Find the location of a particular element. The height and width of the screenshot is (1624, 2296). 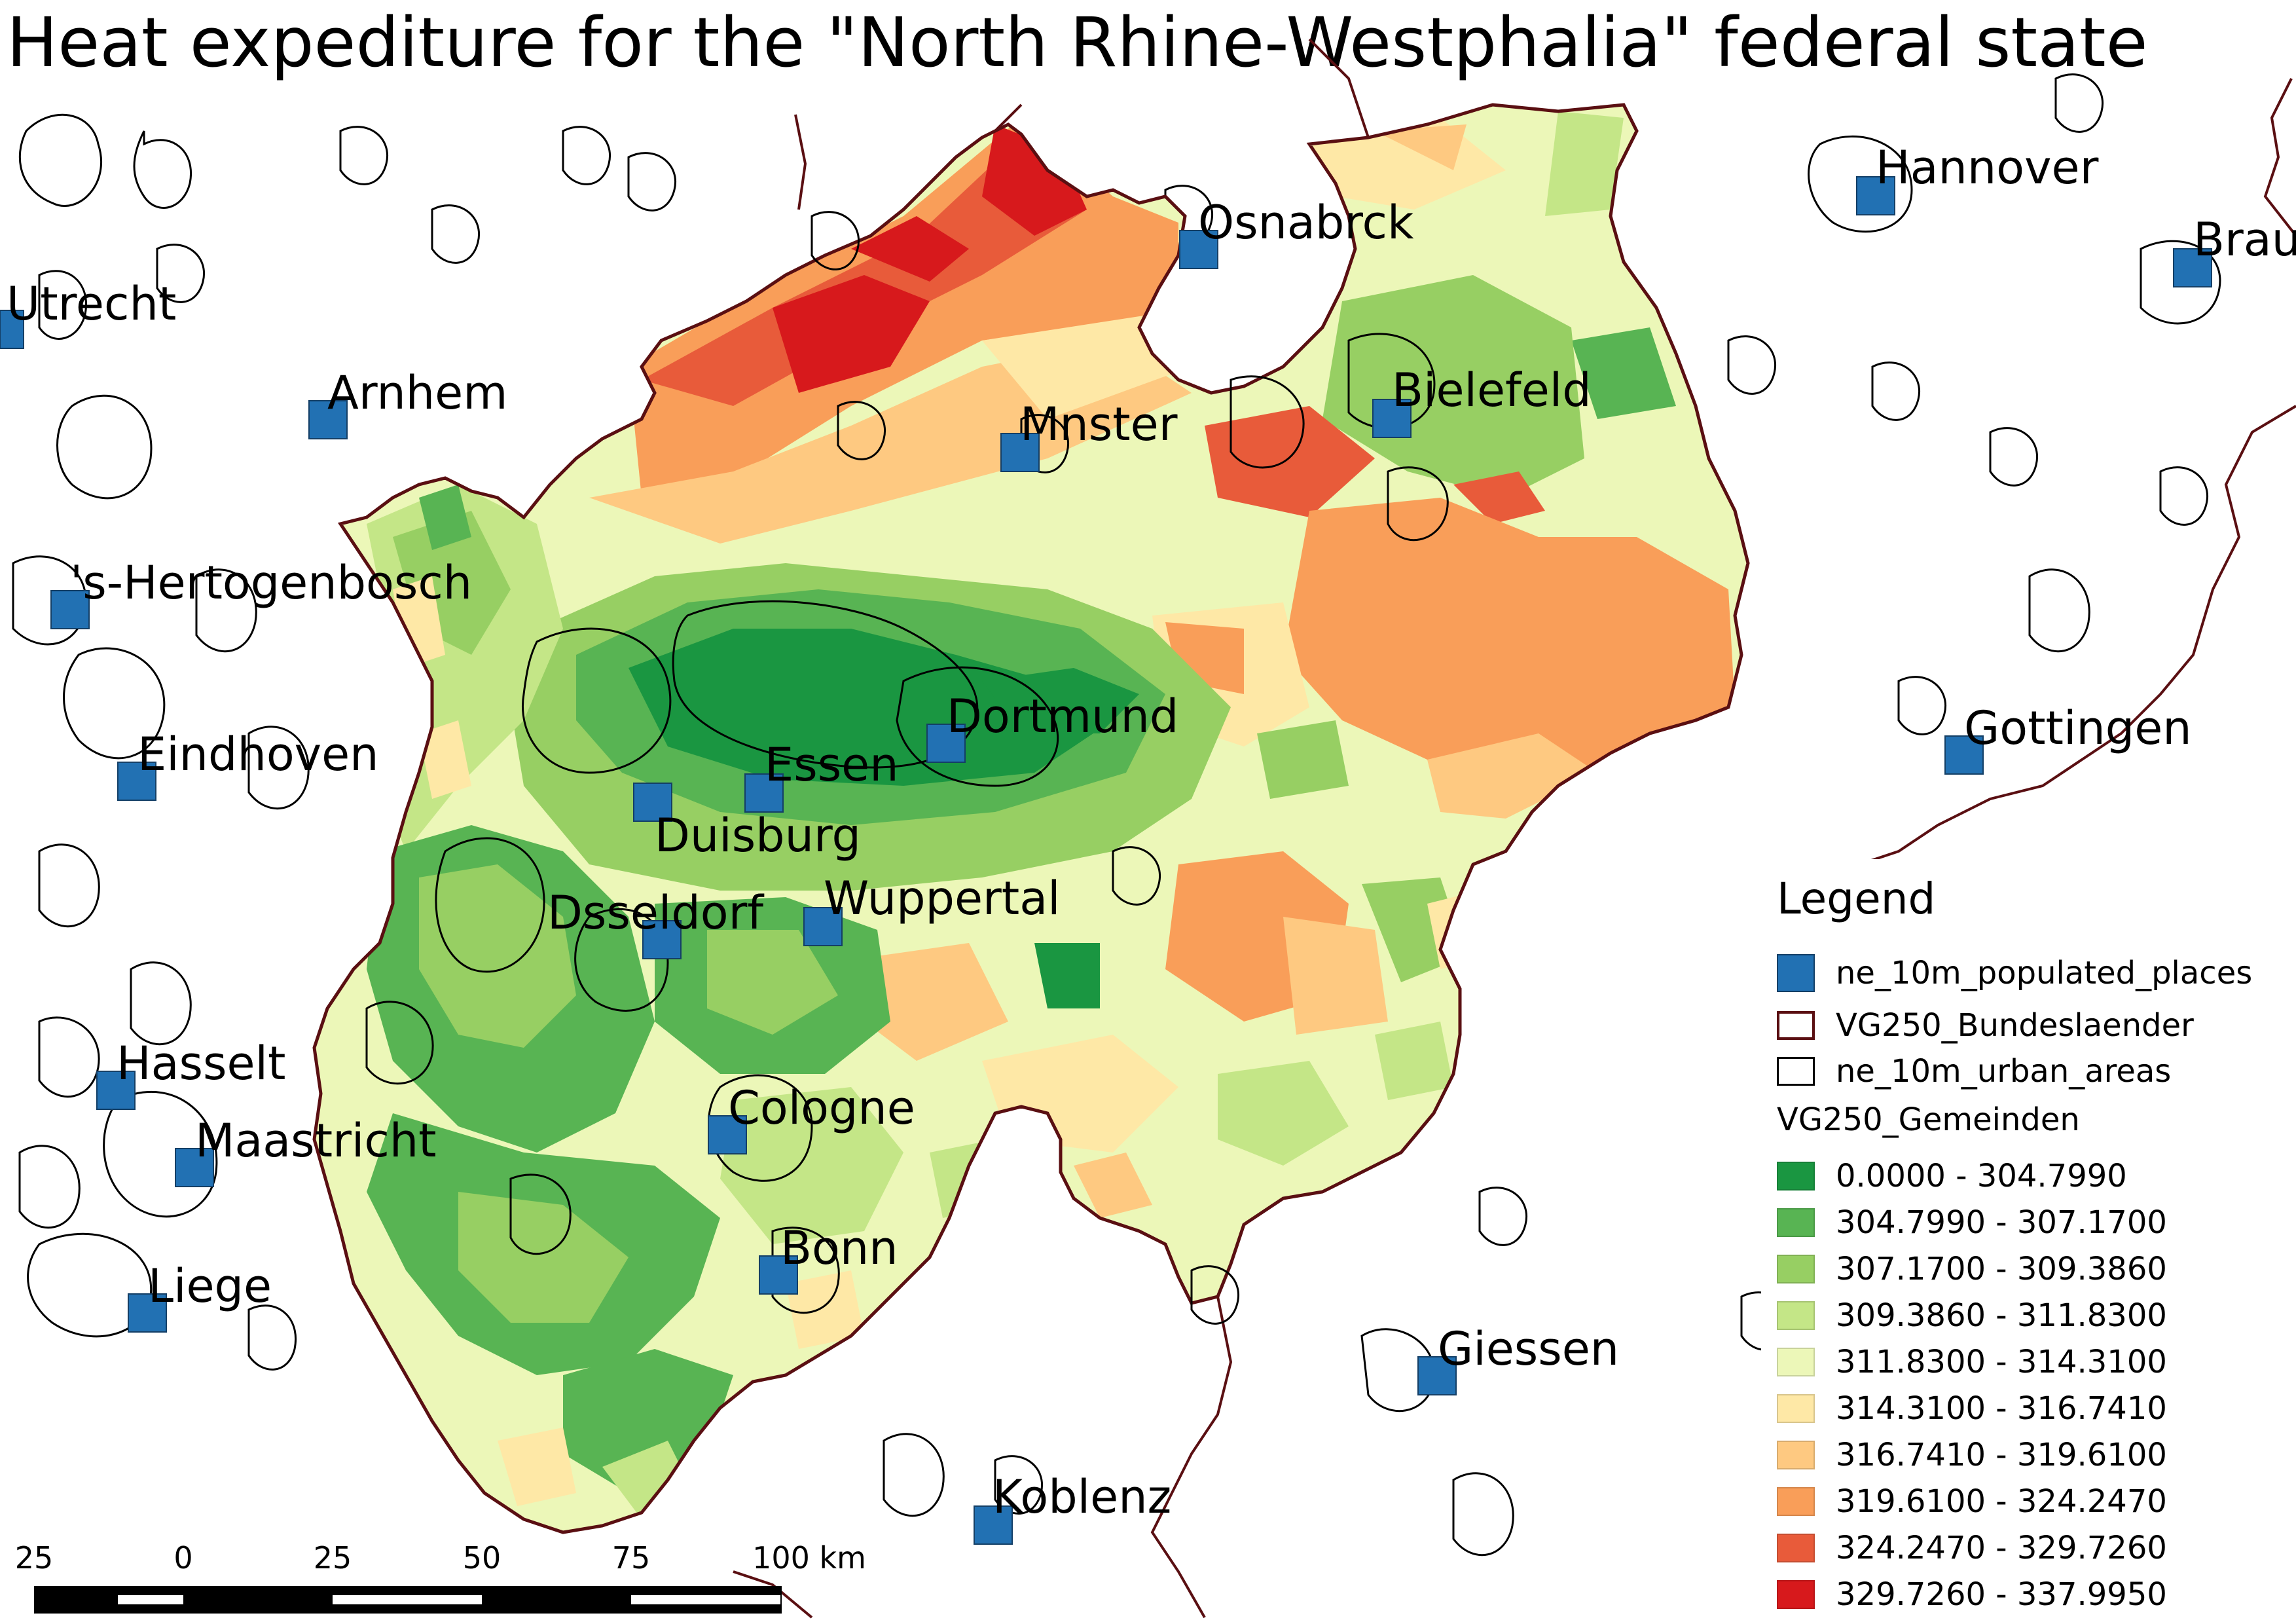

legend-class-item: 307.1700 - 309.3860 is located at coordinates (1972, 1269).